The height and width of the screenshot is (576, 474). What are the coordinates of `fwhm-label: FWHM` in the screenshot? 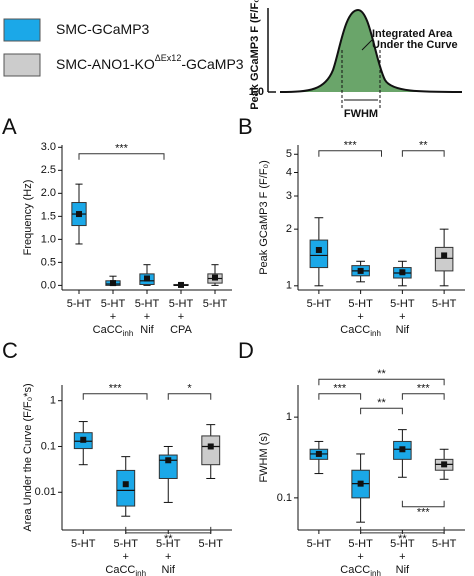 It's located at (361, 114).